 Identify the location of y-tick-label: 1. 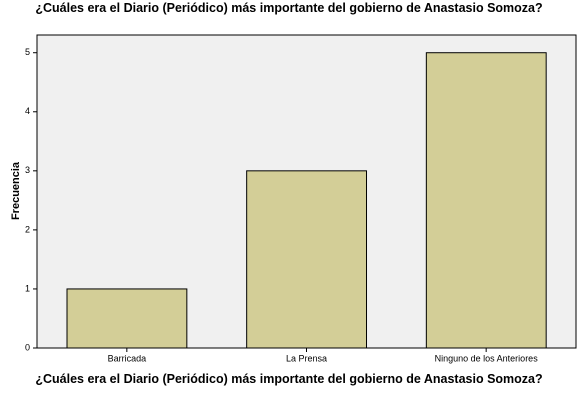
(27, 288).